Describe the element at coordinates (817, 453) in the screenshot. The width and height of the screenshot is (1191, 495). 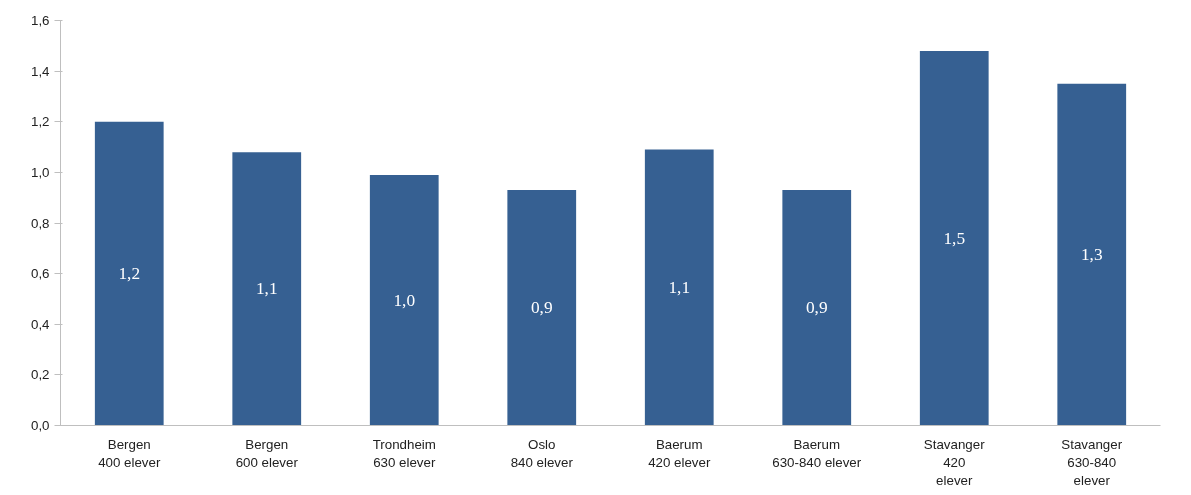
I see `x-tick-label: Baerum 630-840 elever` at that location.